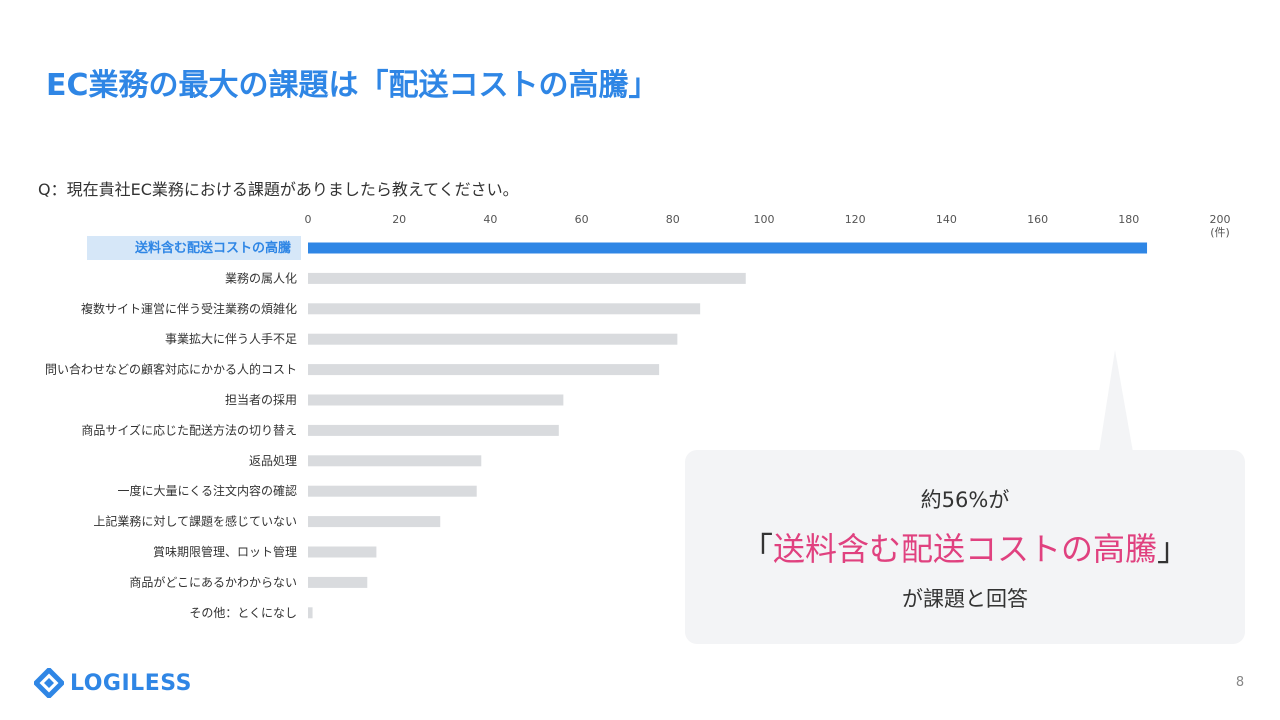  I want to click on x-tick-label: 60, so click(582, 219).